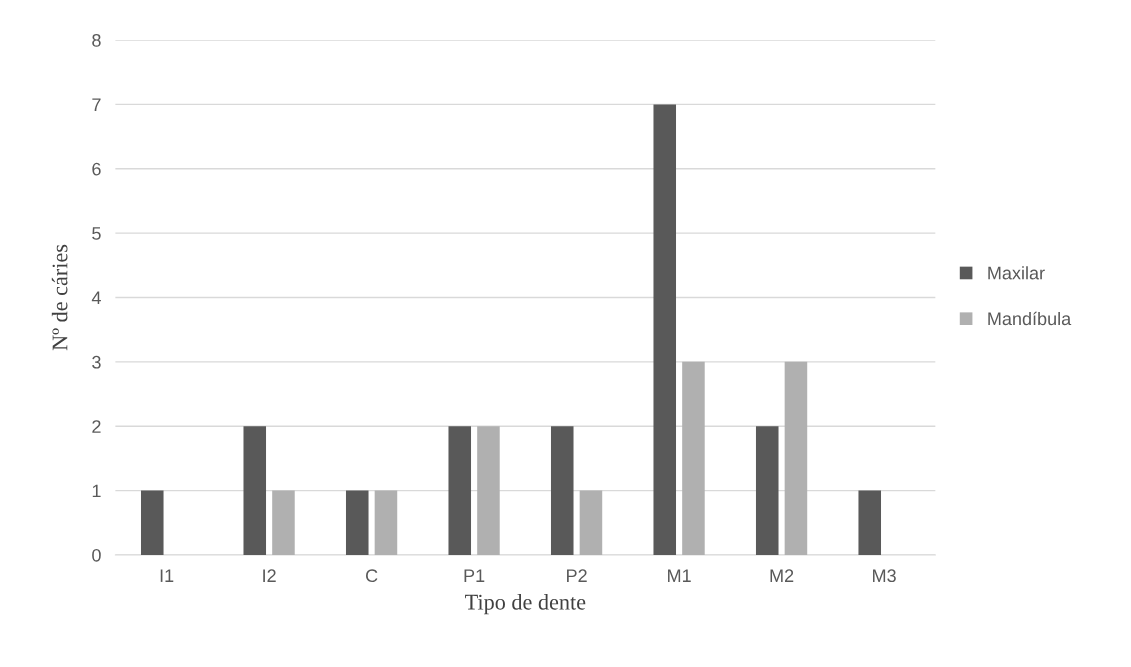  Describe the element at coordinates (372, 576) in the screenshot. I see `x-tick-label: C` at that location.